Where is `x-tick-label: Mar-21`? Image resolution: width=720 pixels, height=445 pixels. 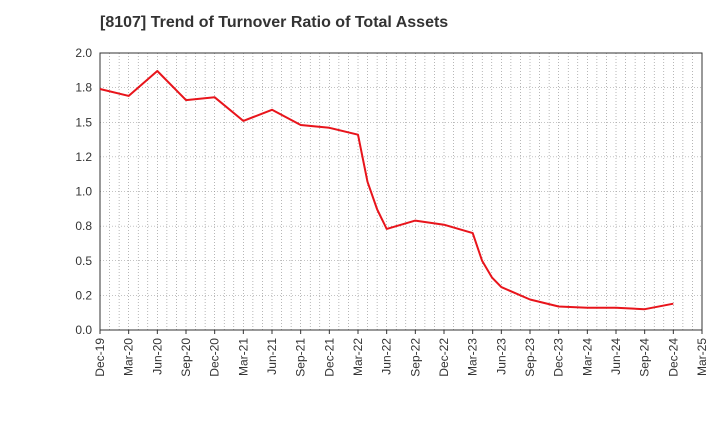
x-tick-label: Mar-21 is located at coordinates (243, 357).